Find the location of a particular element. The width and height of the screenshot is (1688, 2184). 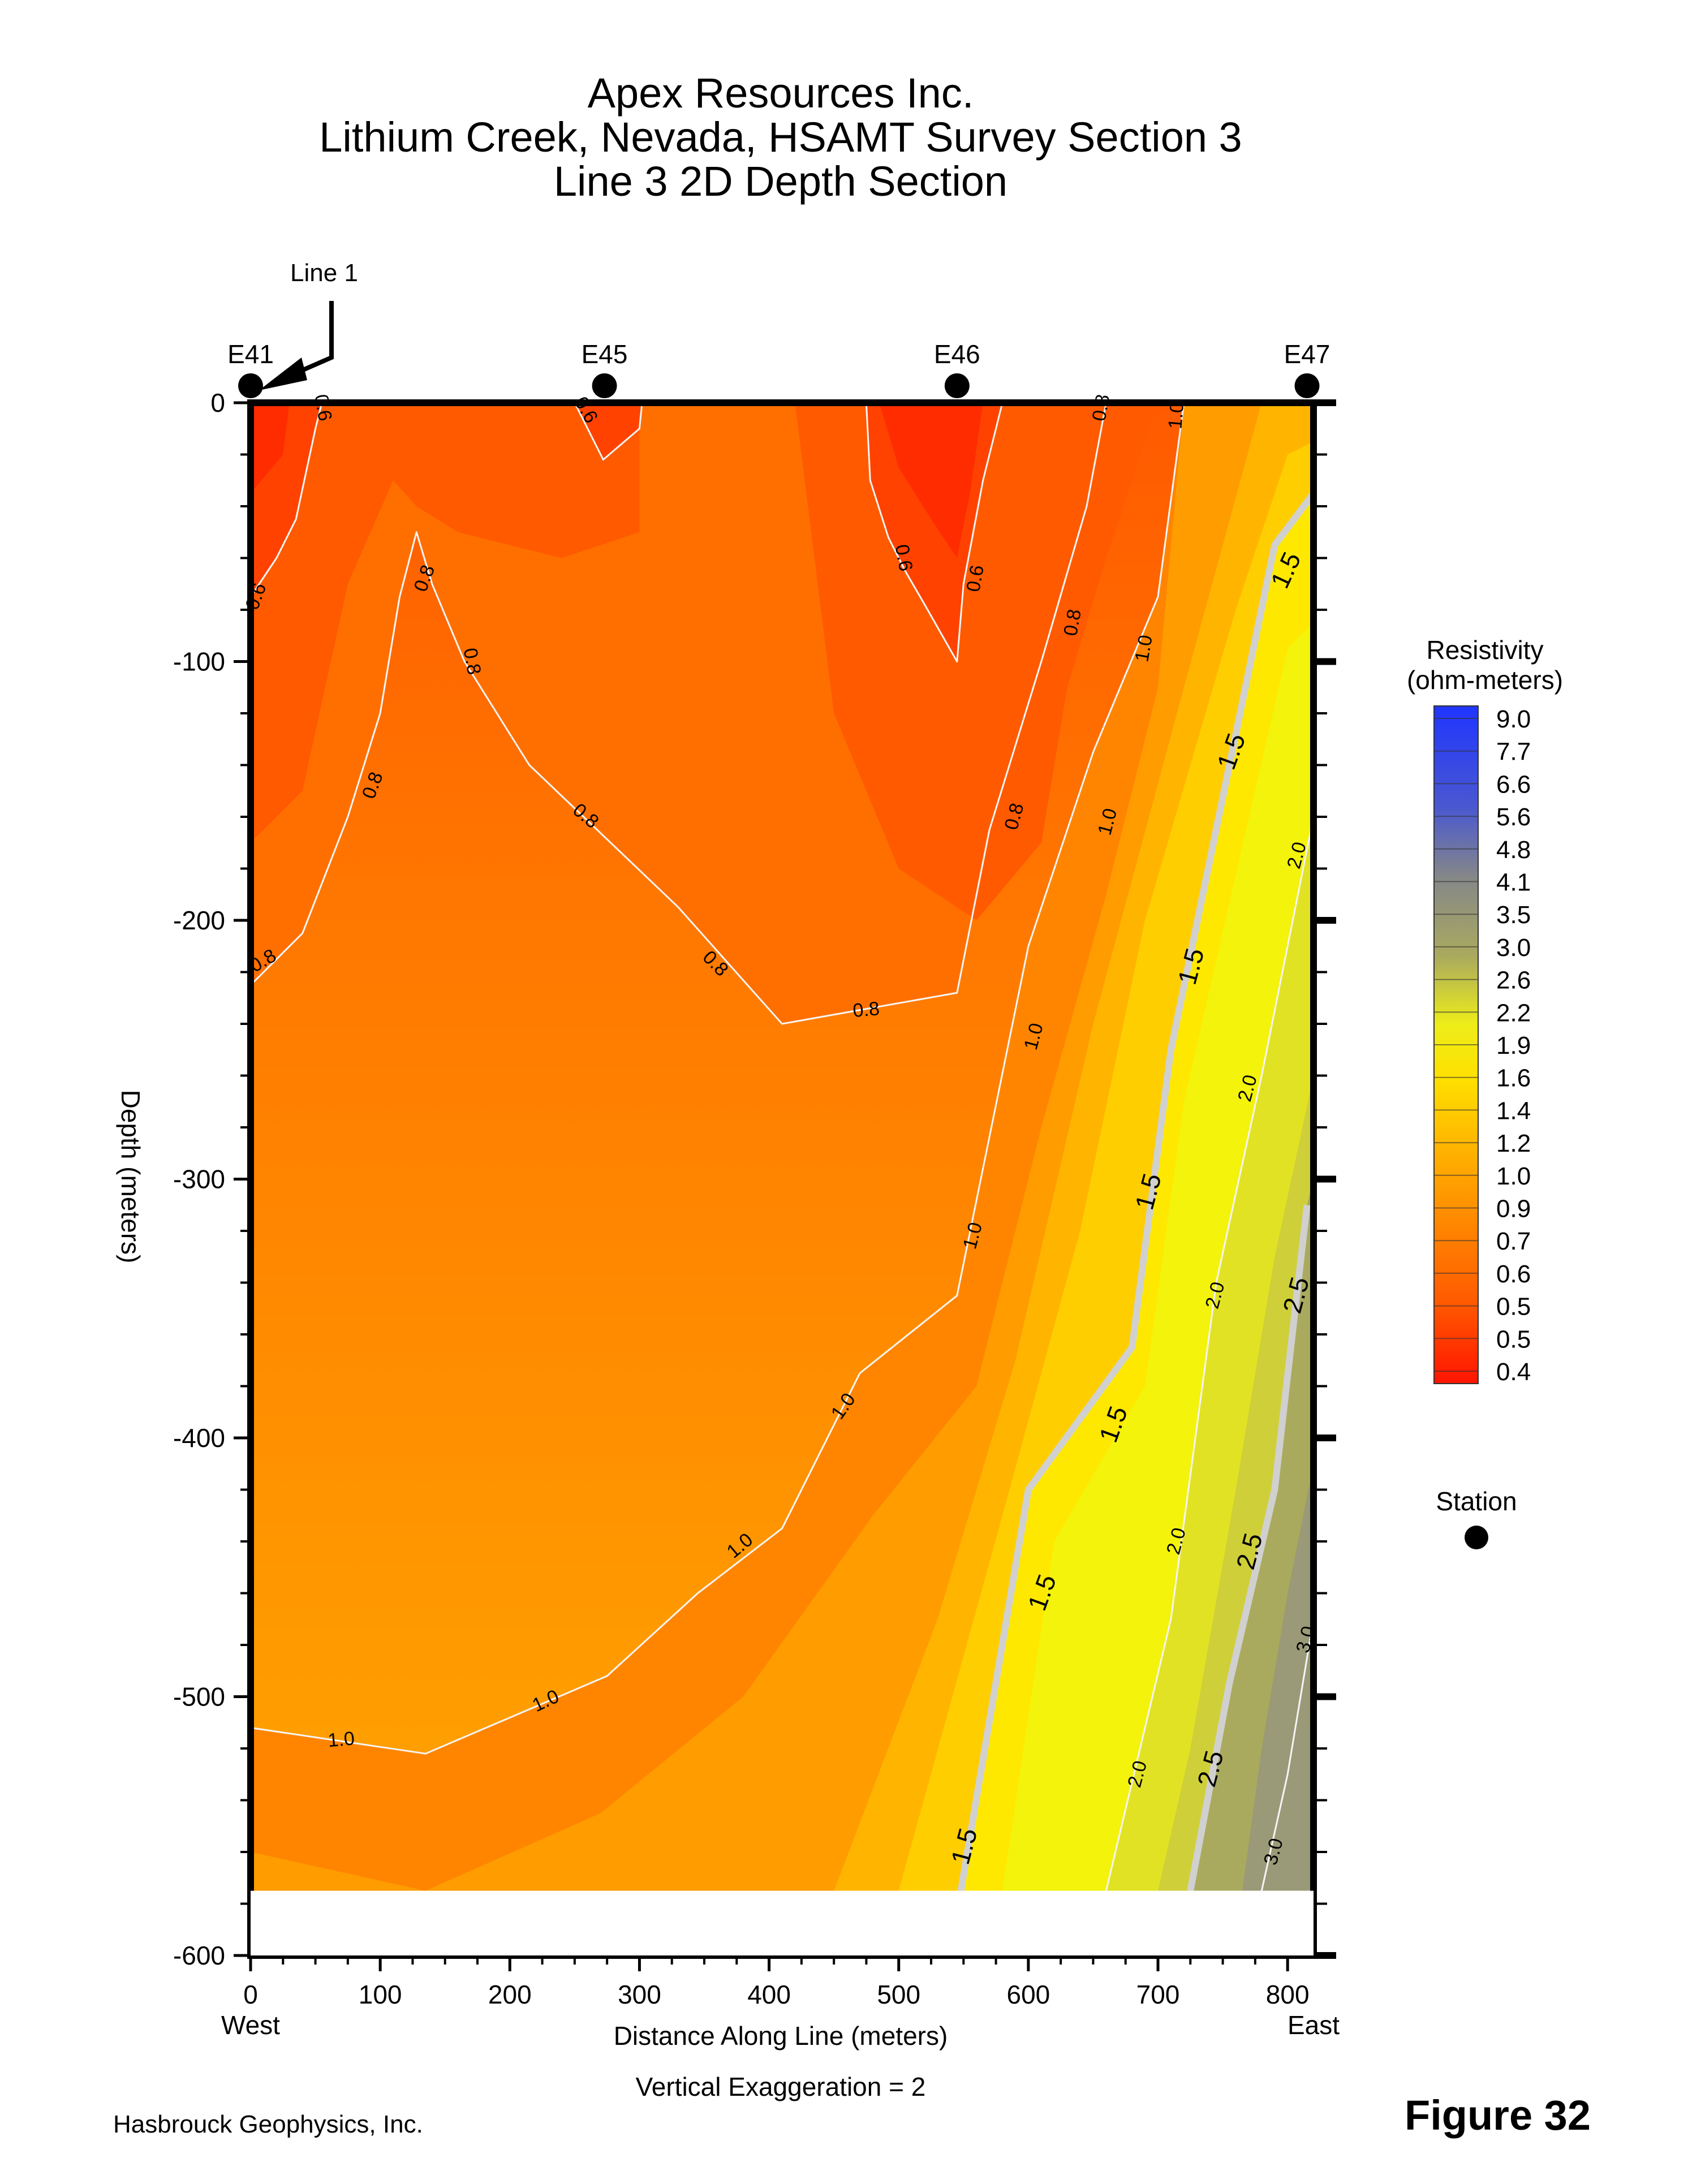

y-tick-label: -600 is located at coordinates (199, 1955).